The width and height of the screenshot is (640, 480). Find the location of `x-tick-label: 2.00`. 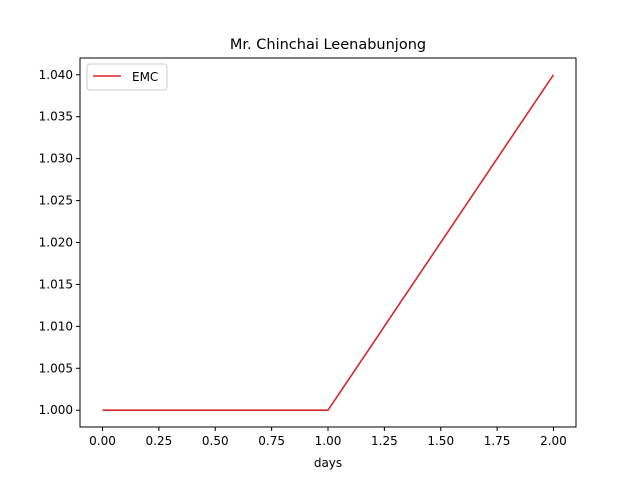

x-tick-label: 2.00 is located at coordinates (553, 441).